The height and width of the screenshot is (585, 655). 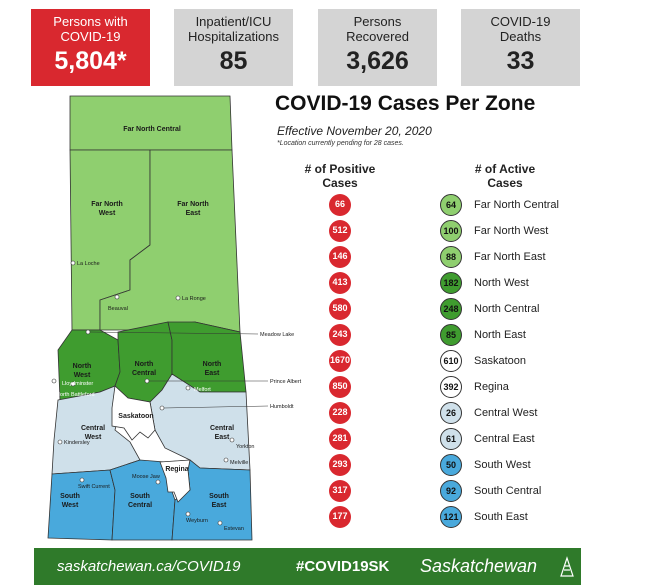 I want to click on city-label-humboldt: Humboldt, so click(x=282, y=407).